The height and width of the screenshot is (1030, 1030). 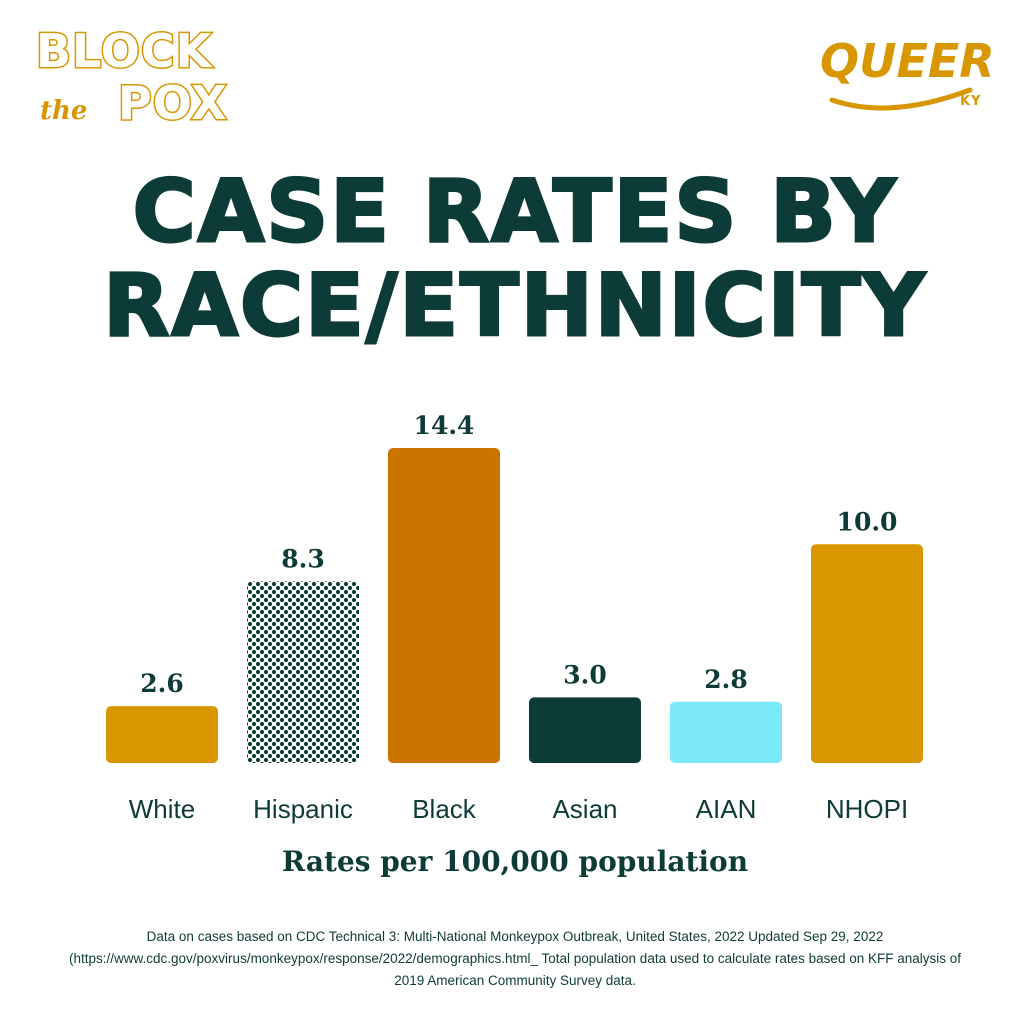 I want to click on value-label-asian: 3.0, so click(x=585, y=674).